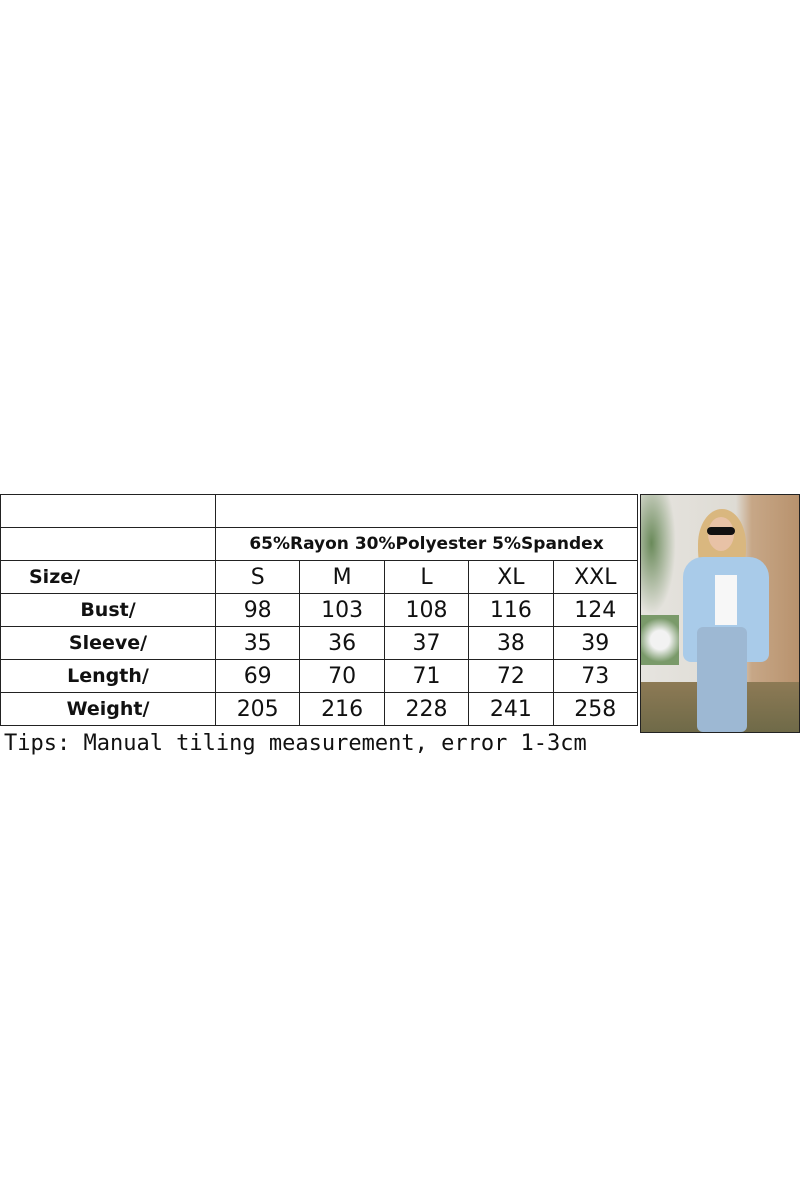 The height and width of the screenshot is (1200, 800). I want to click on cell: 258, so click(595, 709).